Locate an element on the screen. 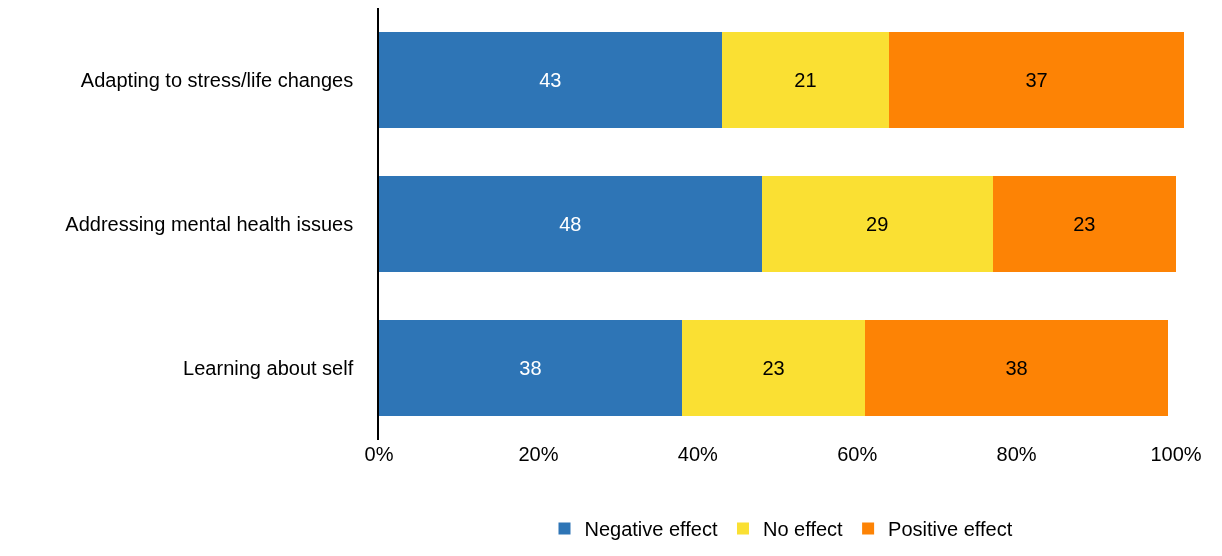  data-label: 48 is located at coordinates (570, 224).